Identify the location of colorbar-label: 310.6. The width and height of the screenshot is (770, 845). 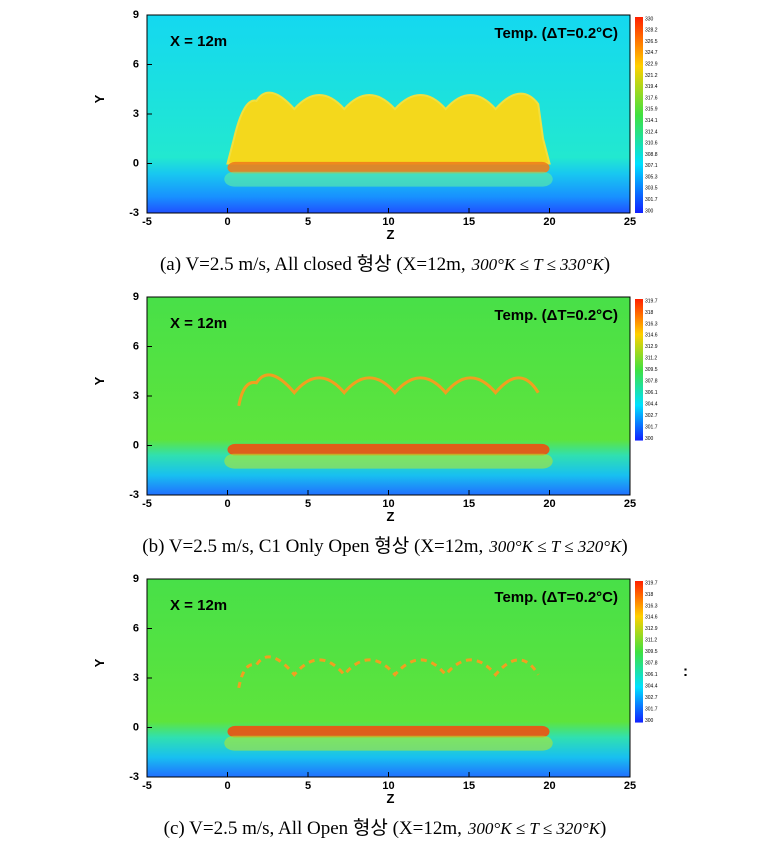
(651, 144).